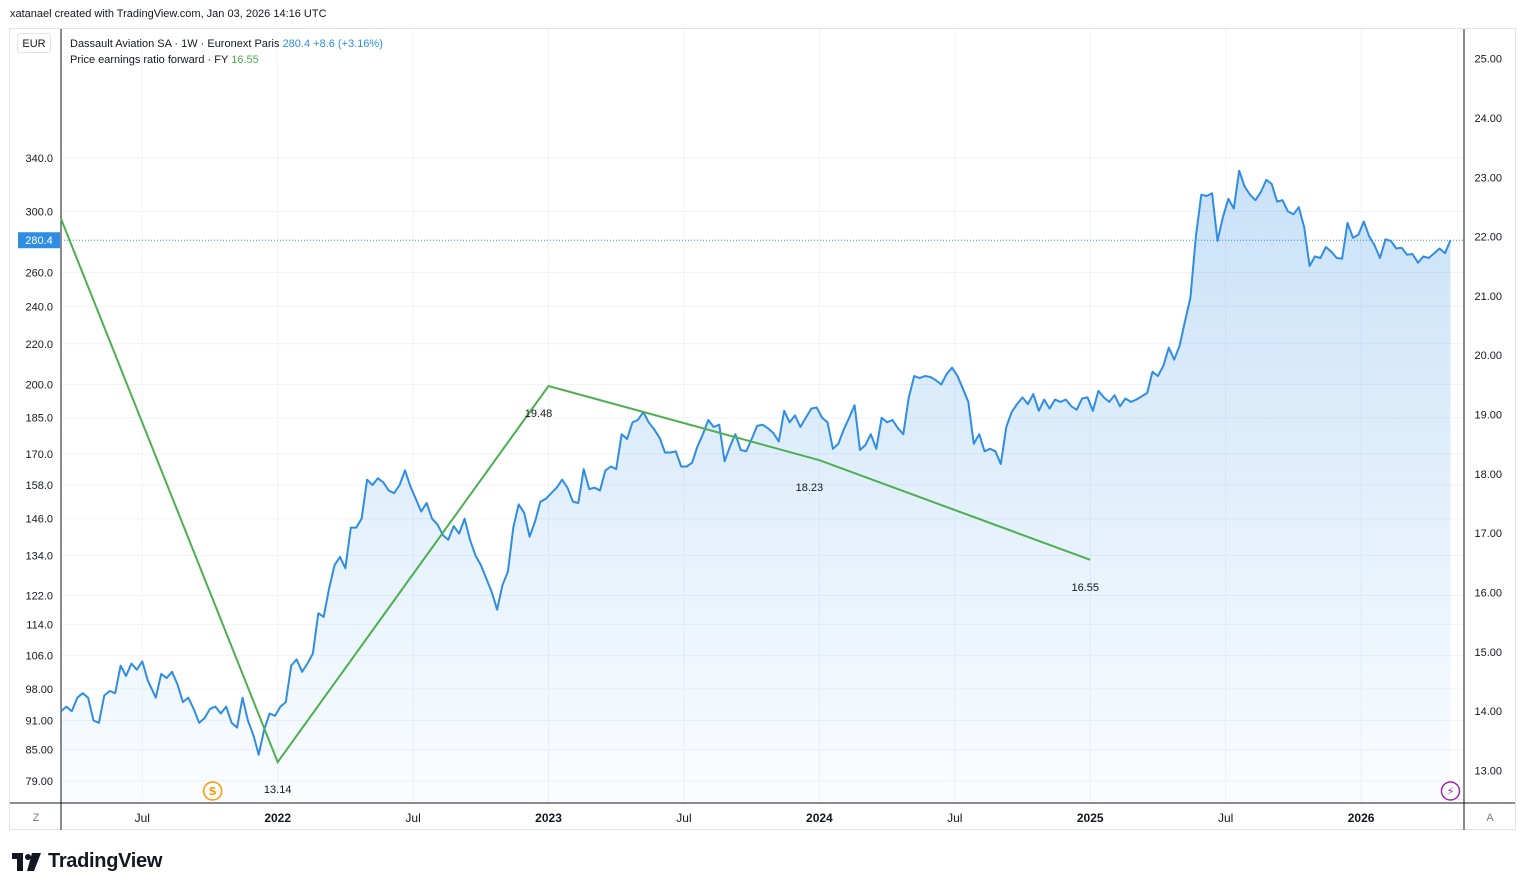  What do you see at coordinates (34, 43) in the screenshot?
I see `currency-selector: EUR` at bounding box center [34, 43].